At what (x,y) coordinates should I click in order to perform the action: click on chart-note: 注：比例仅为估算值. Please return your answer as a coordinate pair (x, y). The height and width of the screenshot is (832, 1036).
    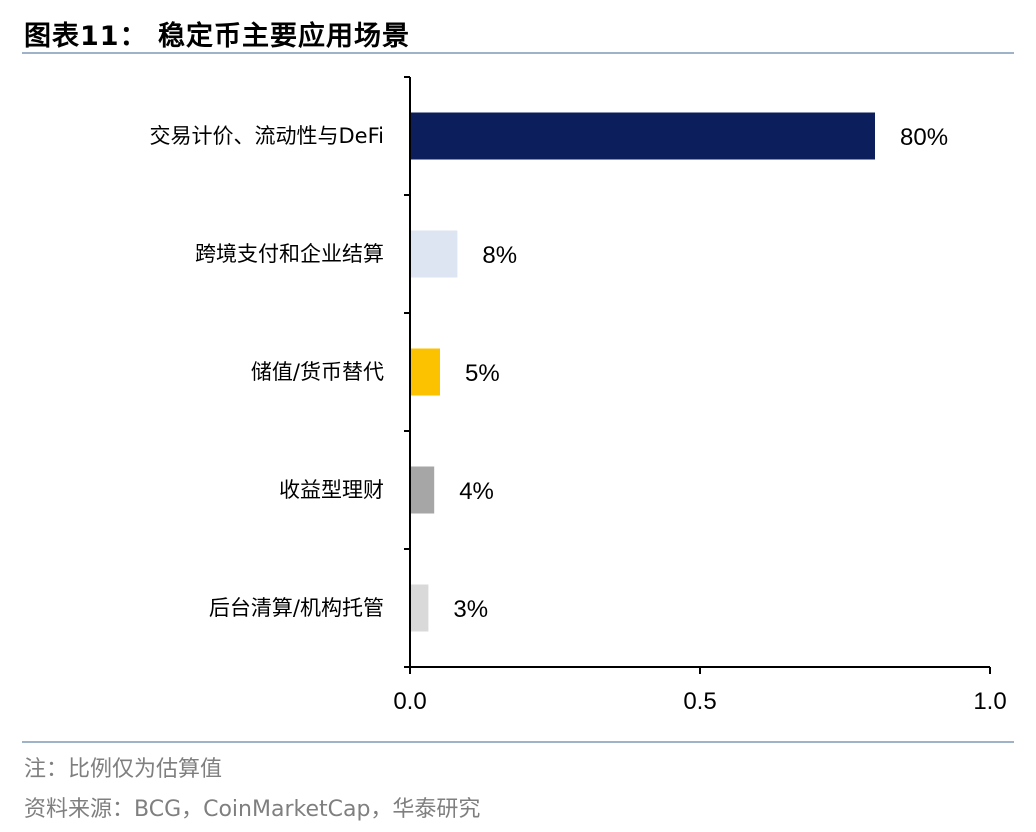
    Looking at the image, I should click on (123, 769).